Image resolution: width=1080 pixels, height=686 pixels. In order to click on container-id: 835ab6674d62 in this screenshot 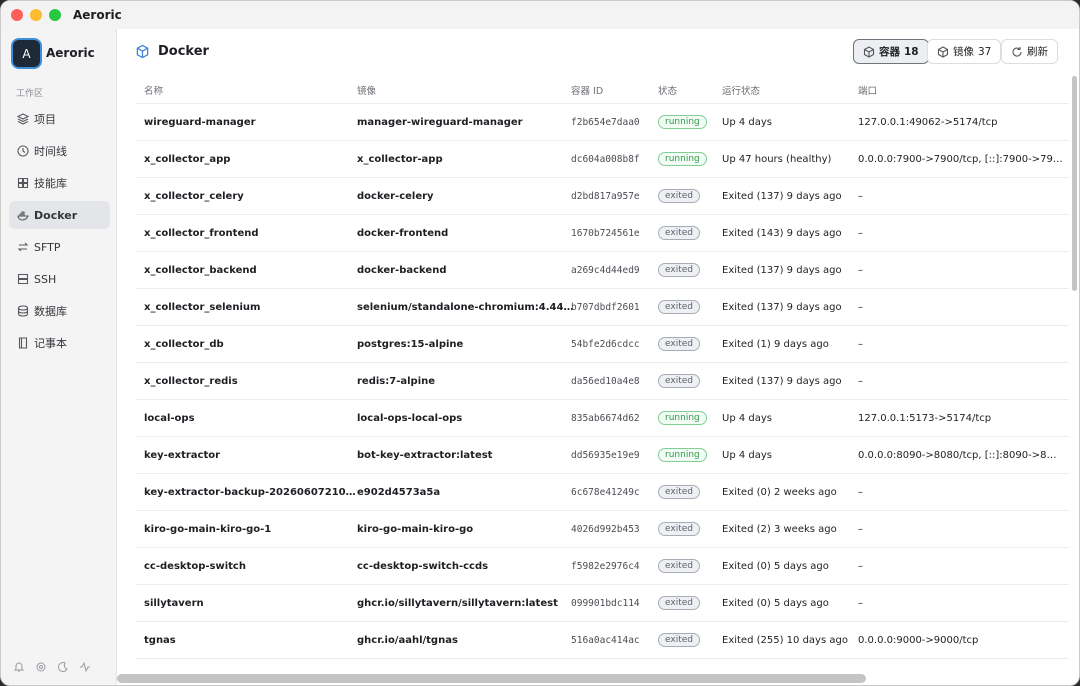, I will do `click(605, 418)`.